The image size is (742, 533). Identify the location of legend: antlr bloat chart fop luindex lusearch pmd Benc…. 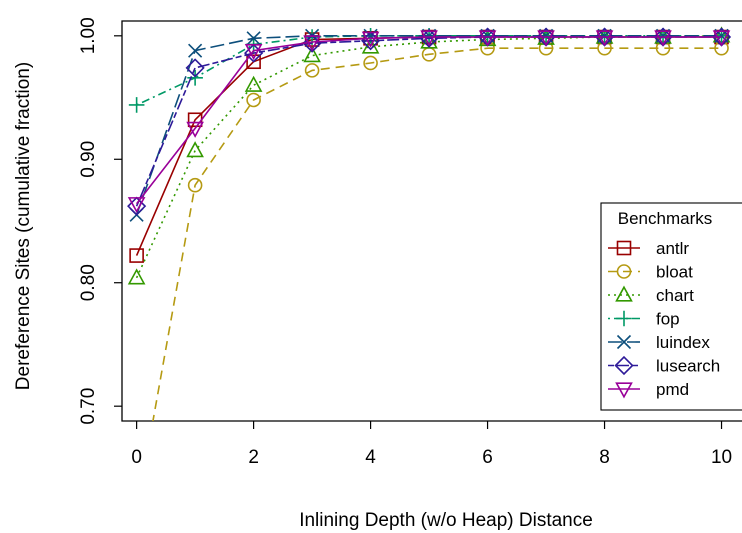
(671, 306).